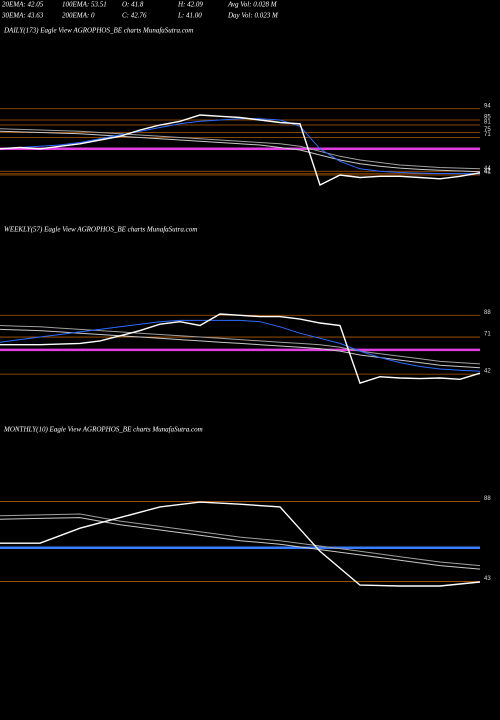 The height and width of the screenshot is (720, 500). Describe the element at coordinates (252, 5) in the screenshot. I see `stat: Avg Vol: 0.028 M` at that location.